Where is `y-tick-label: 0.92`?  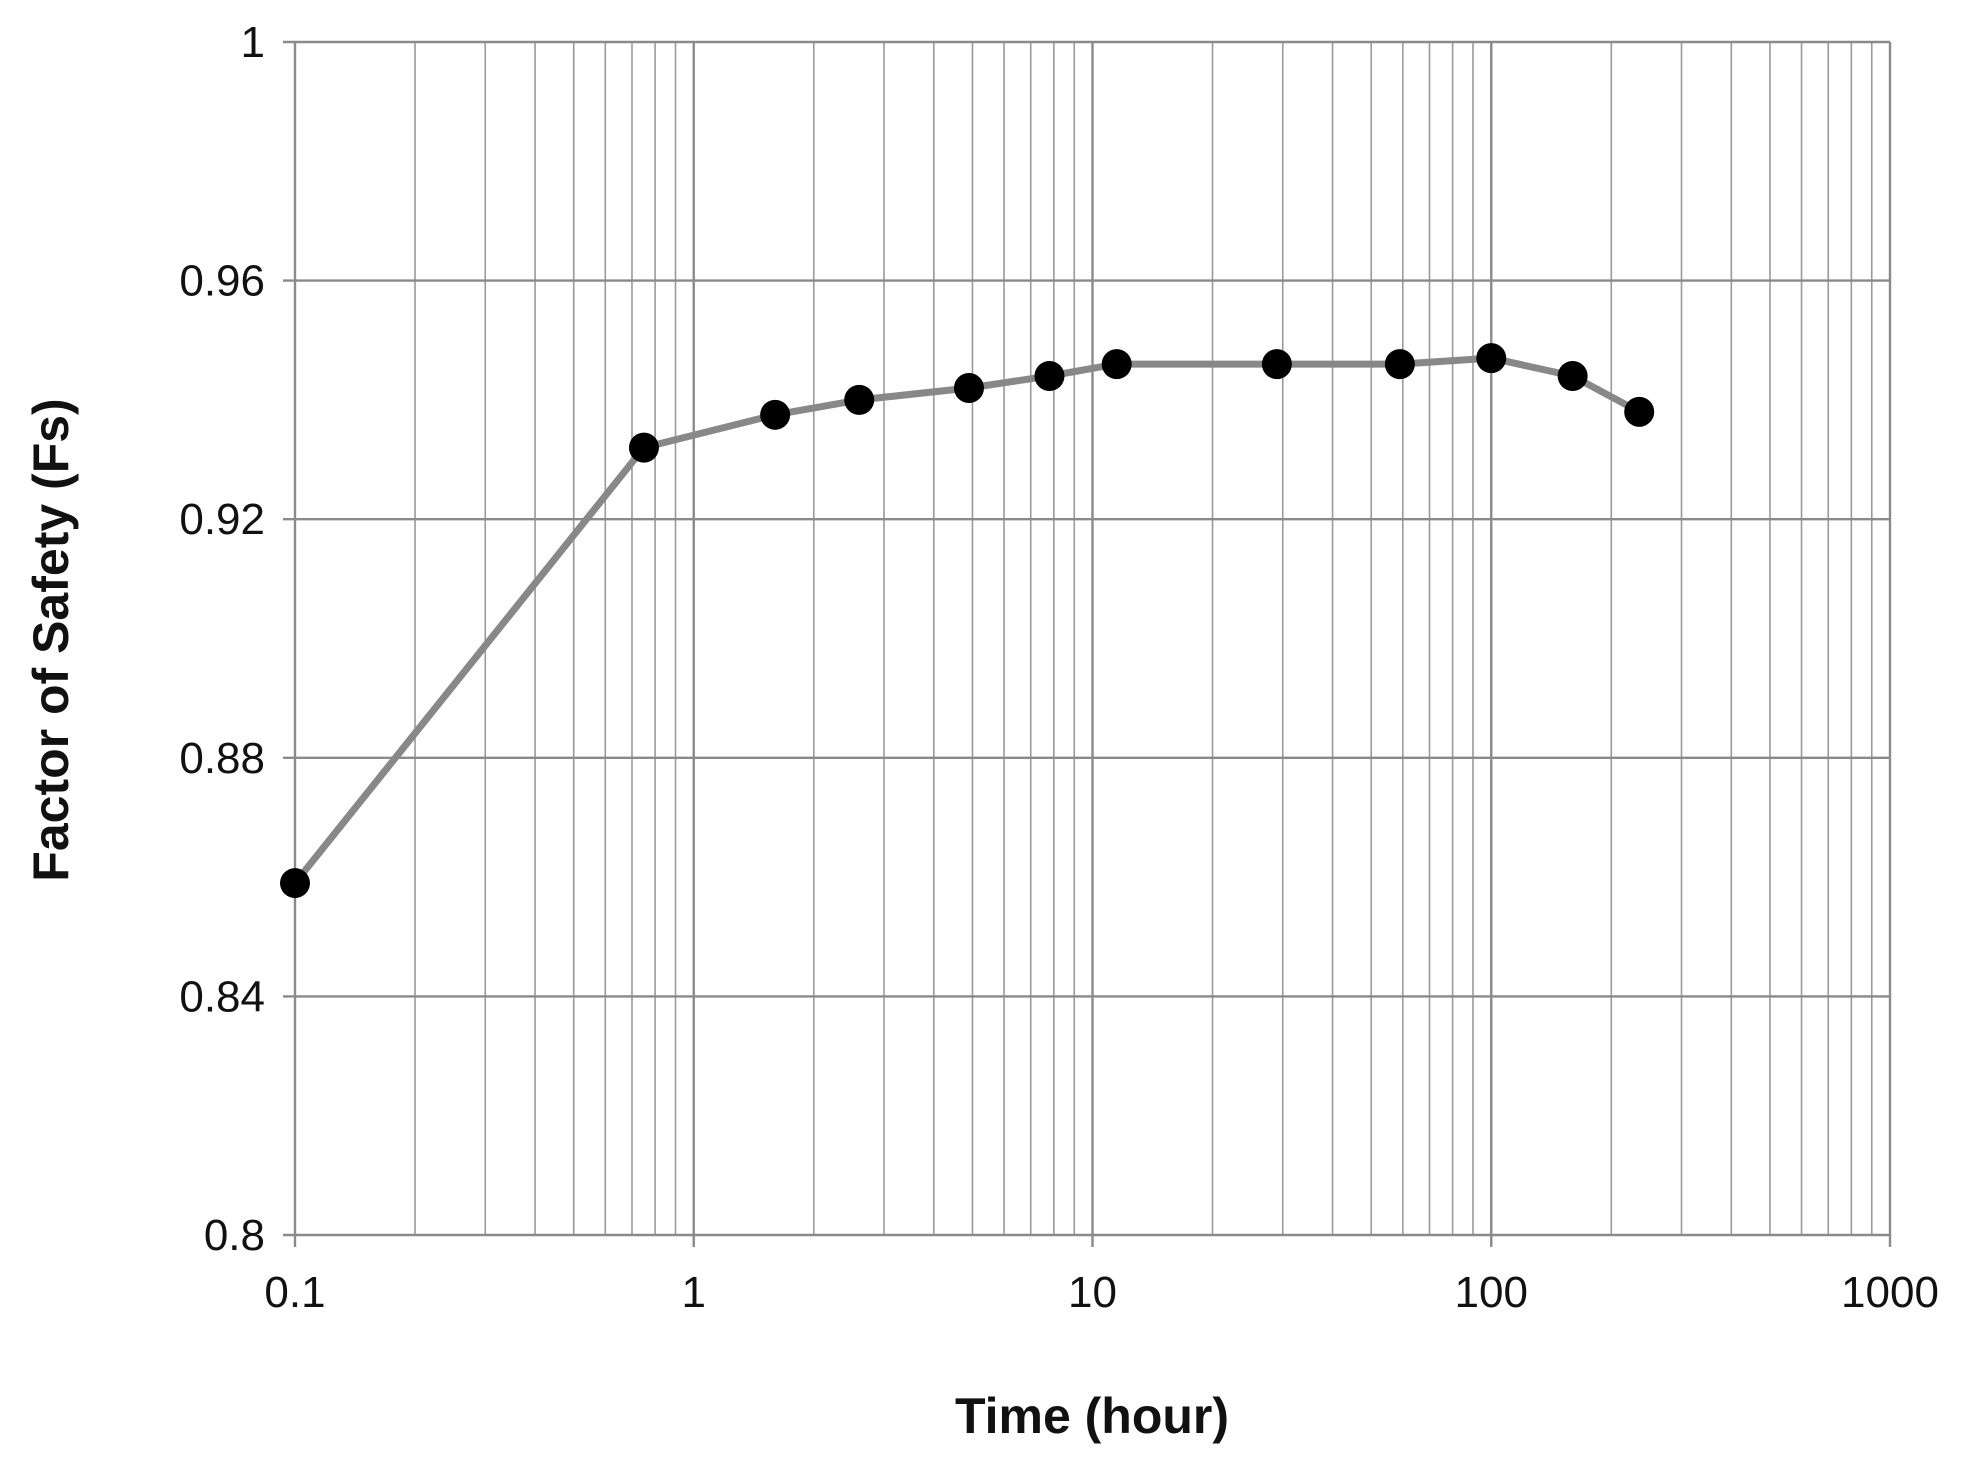 y-tick-label: 0.92 is located at coordinates (222, 519).